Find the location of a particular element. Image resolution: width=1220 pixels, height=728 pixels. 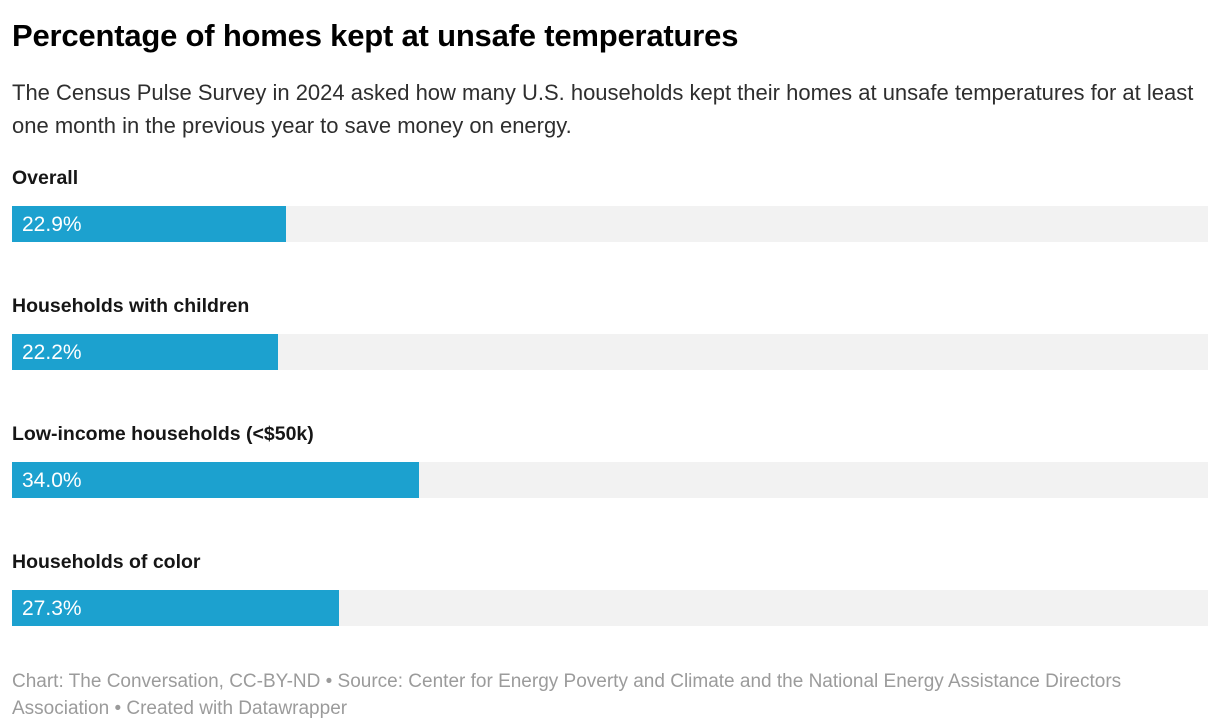

bar: 22.9% is located at coordinates (149, 224).